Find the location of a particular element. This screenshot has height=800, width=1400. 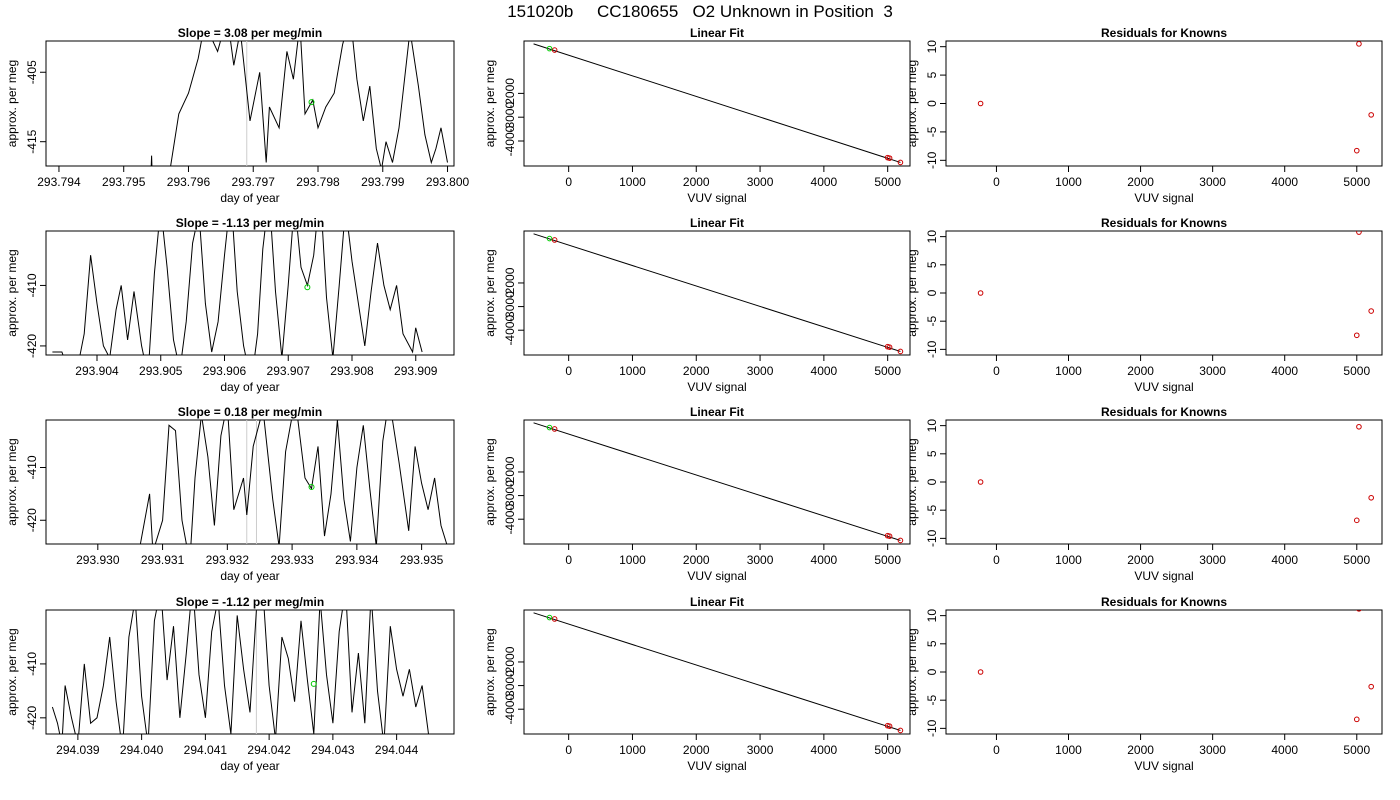

x-tick-label: 293.934 is located at coordinates (357, 560).